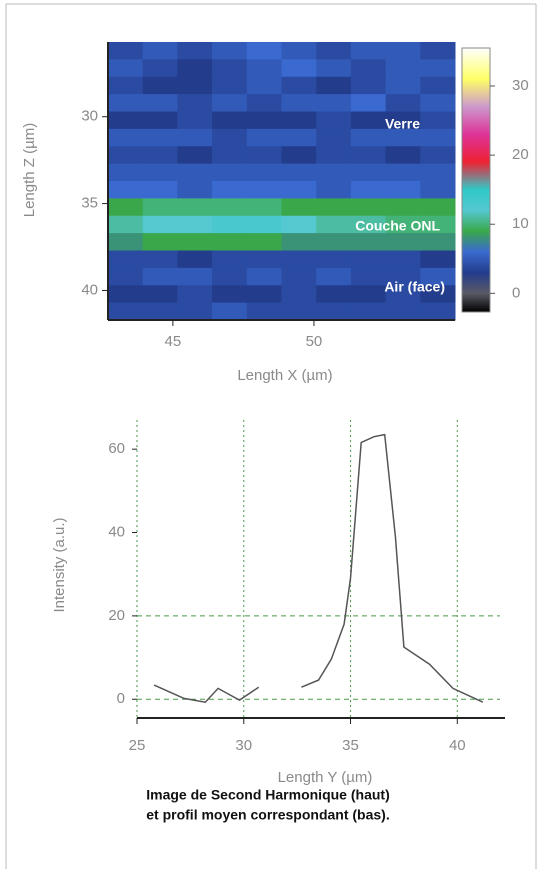 The height and width of the screenshot is (869, 542). Describe the element at coordinates (476, 180) in the screenshot. I see `colorbar` at that location.